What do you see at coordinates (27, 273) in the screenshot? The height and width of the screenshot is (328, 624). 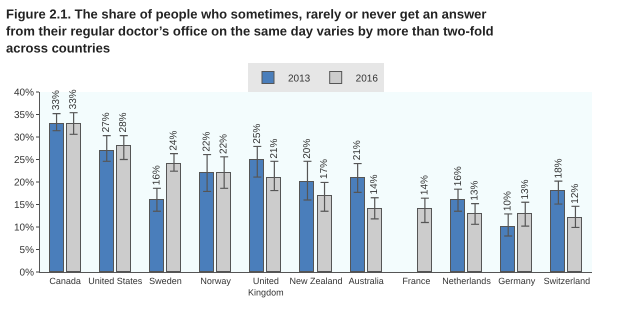 I see `y-tick-label: 0%` at bounding box center [27, 273].